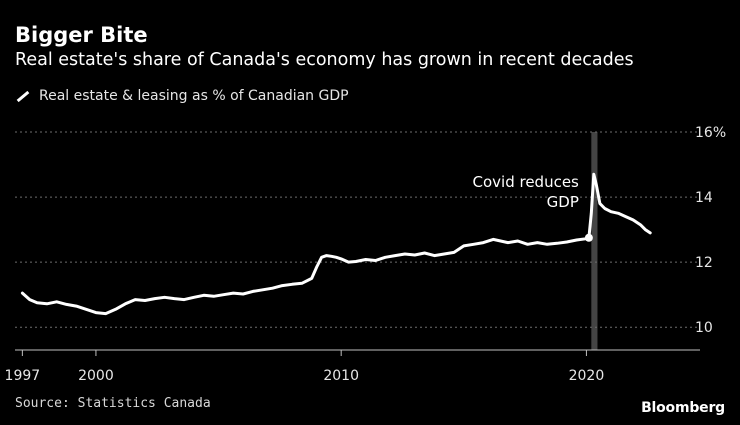 This screenshot has height=425, width=740. Describe the element at coordinates (81, 35) in the screenshot. I see `chart-title: Bigger Bite` at that location.